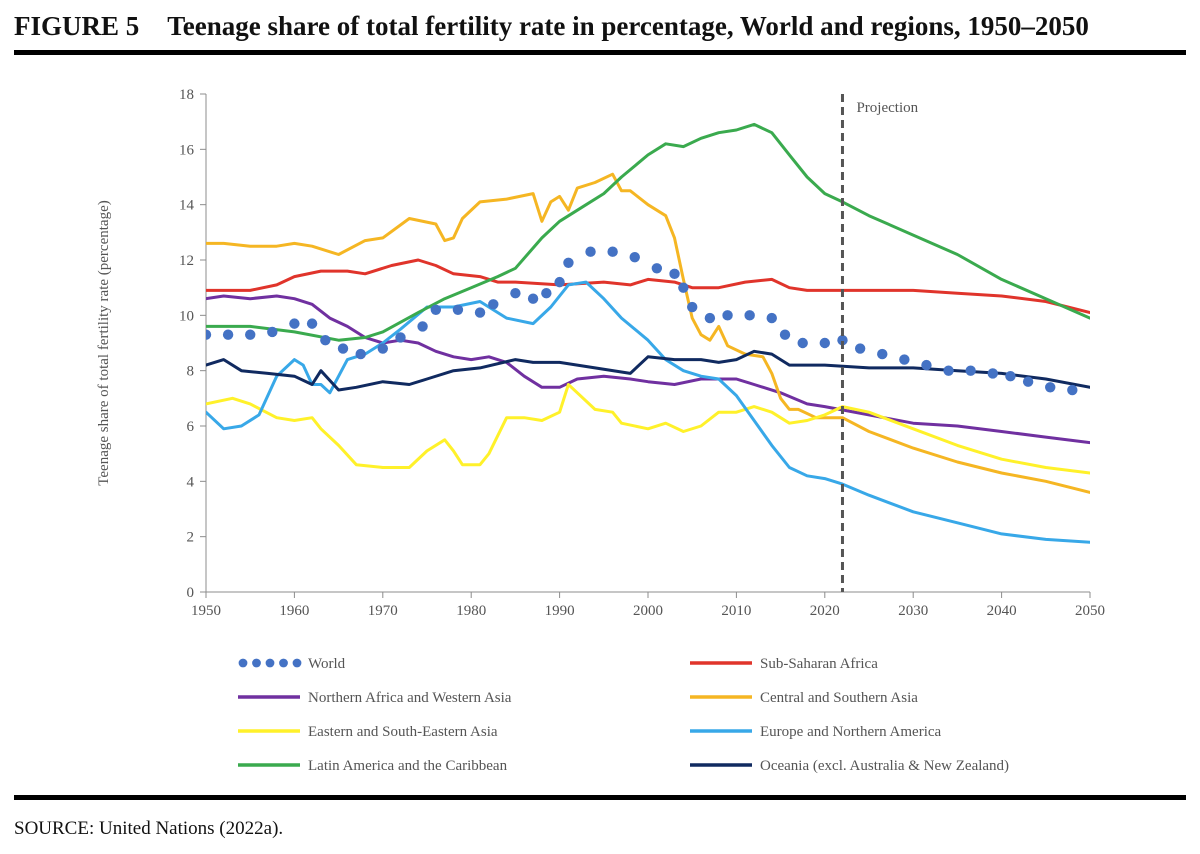 The image size is (1200, 854). What do you see at coordinates (825, 611) in the screenshot?
I see `x-tick-label: 2020` at bounding box center [825, 611].